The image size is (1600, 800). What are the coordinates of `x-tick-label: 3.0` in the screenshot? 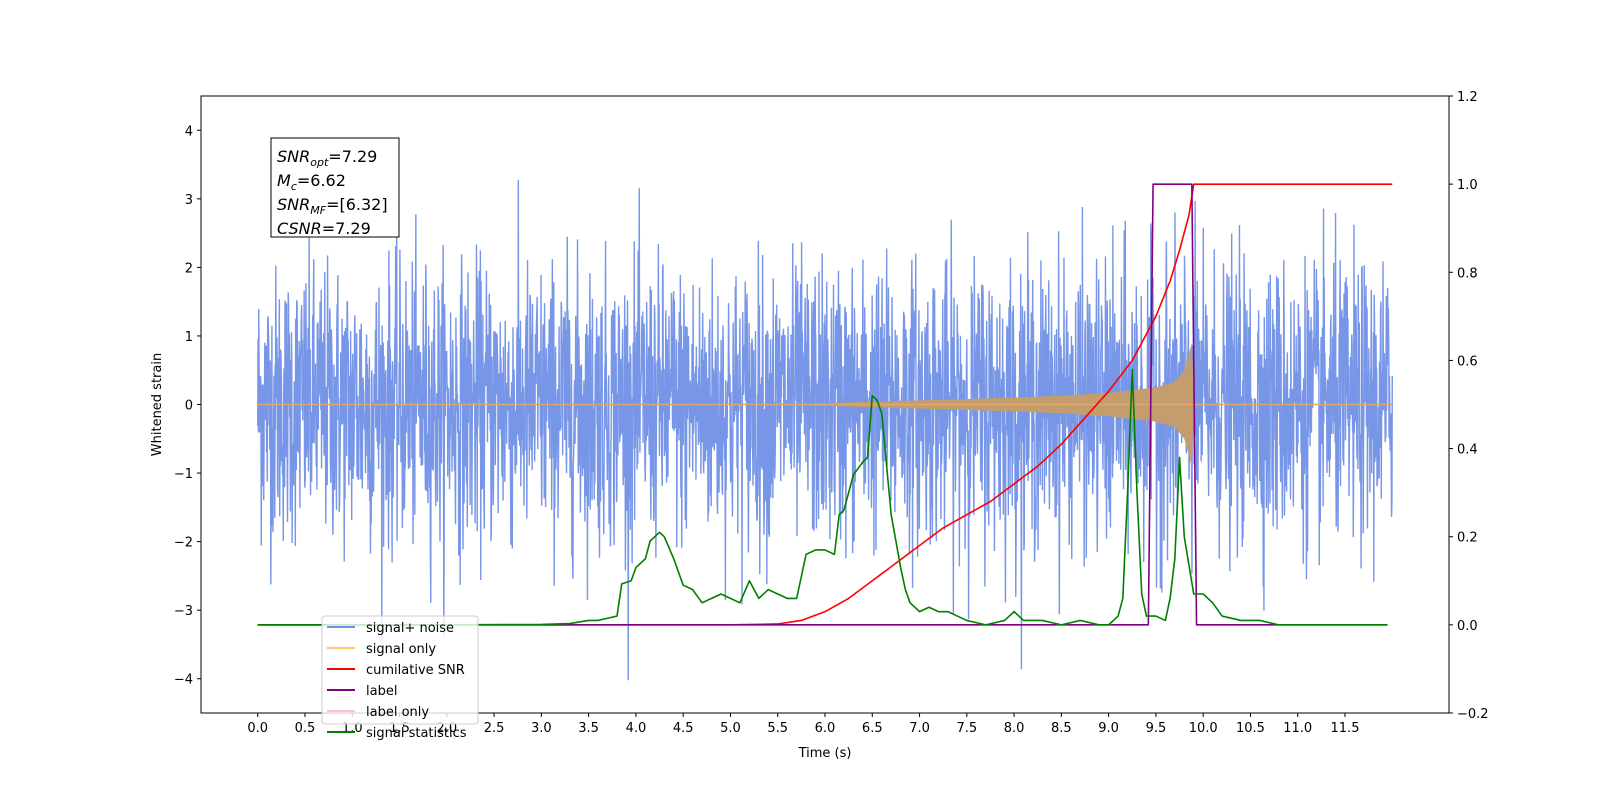 It's located at (541, 728).